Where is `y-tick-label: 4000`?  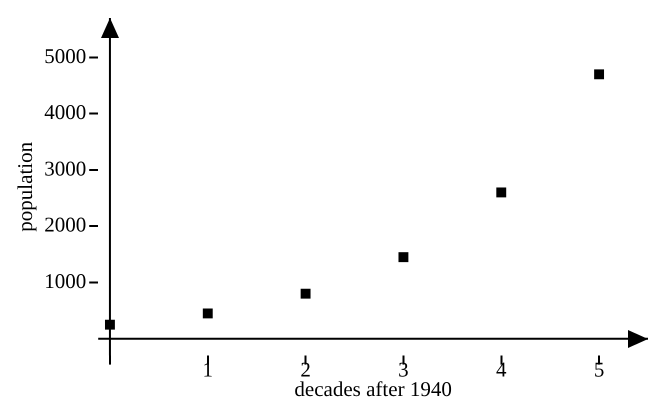
y-tick-label: 4000 is located at coordinates (65, 112).